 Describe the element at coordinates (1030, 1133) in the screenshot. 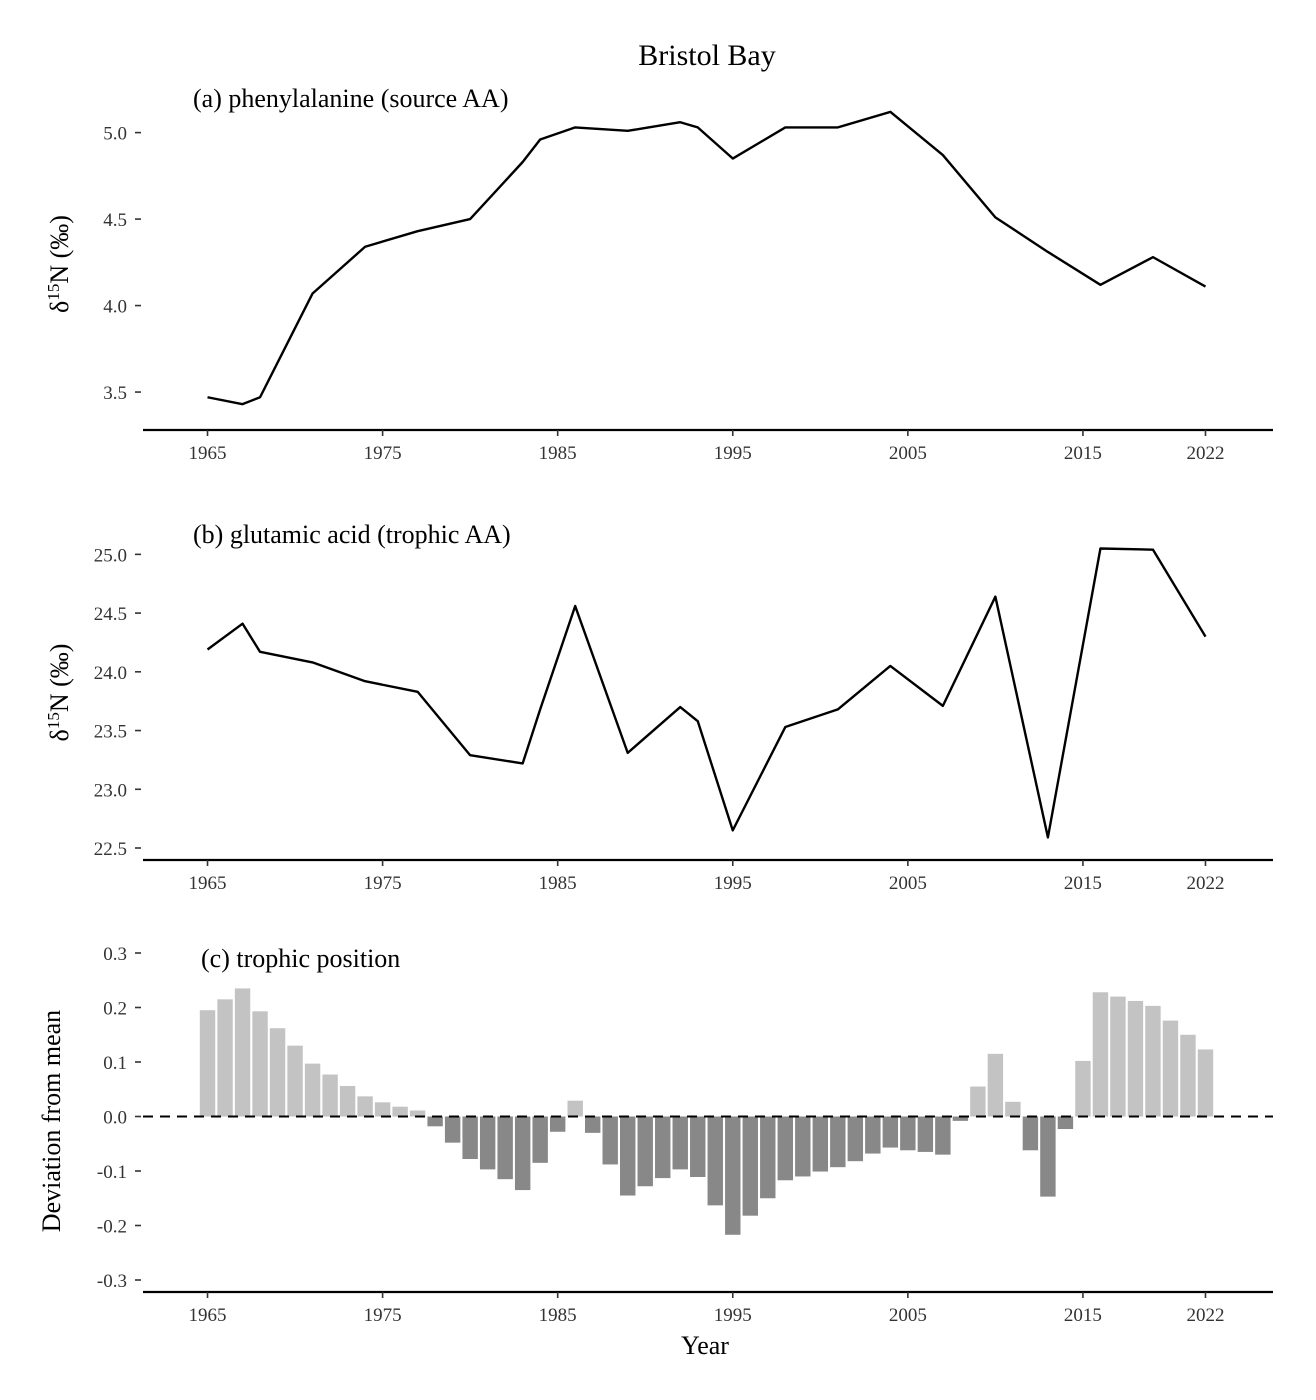

I see `bar-2012` at that location.